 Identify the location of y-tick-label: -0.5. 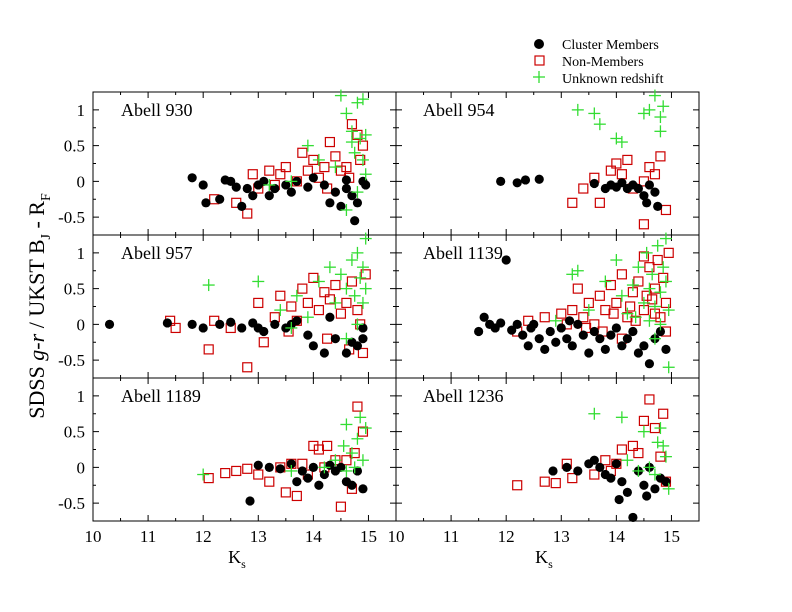
(71, 503).